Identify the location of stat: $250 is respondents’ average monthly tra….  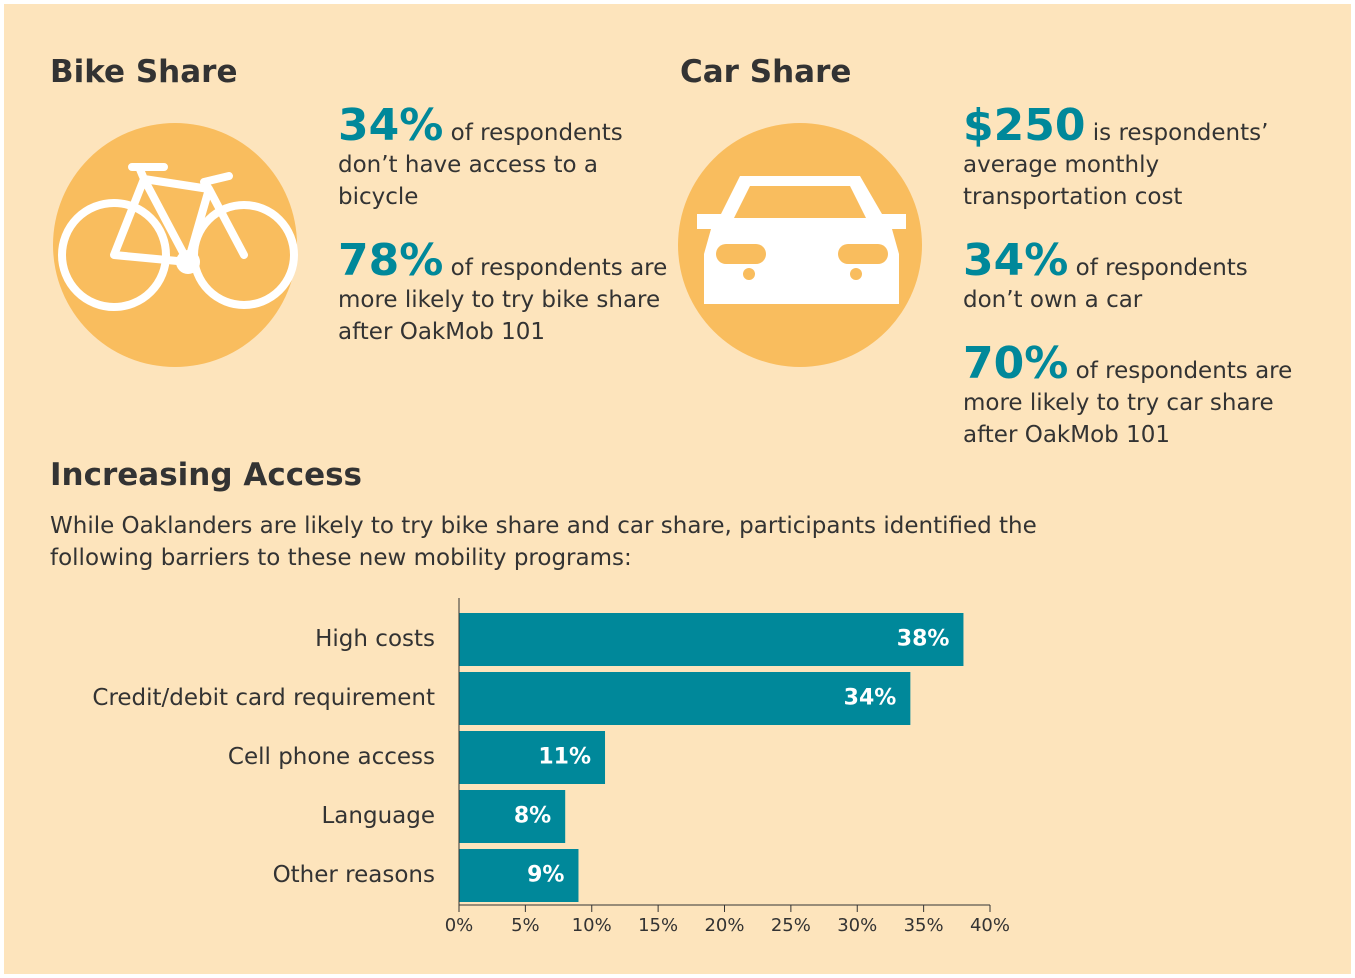
(1138, 158).